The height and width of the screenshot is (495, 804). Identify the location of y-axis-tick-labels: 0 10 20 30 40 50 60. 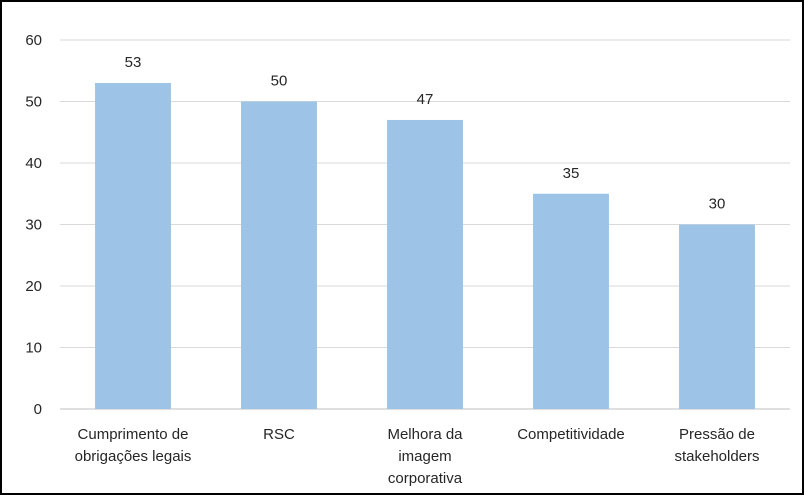
(33, 225).